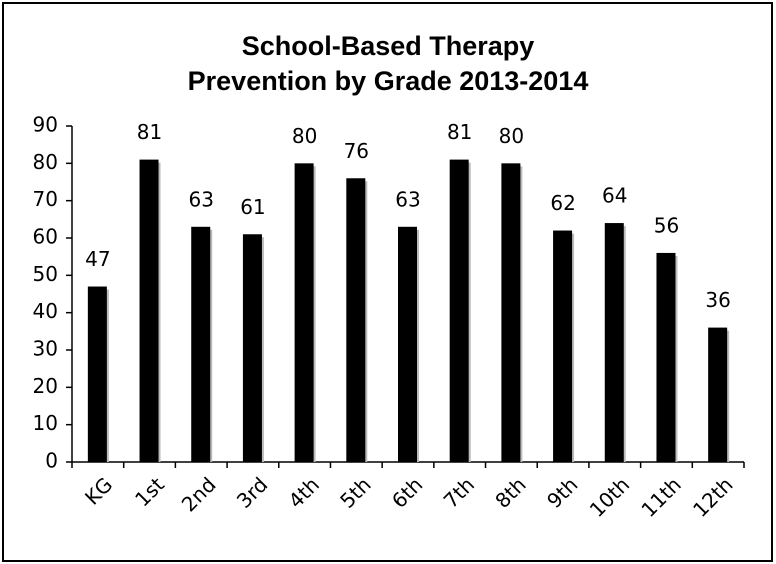 The height and width of the screenshot is (564, 776). What do you see at coordinates (45, 349) in the screenshot?
I see `y-tick-label: 30` at bounding box center [45, 349].